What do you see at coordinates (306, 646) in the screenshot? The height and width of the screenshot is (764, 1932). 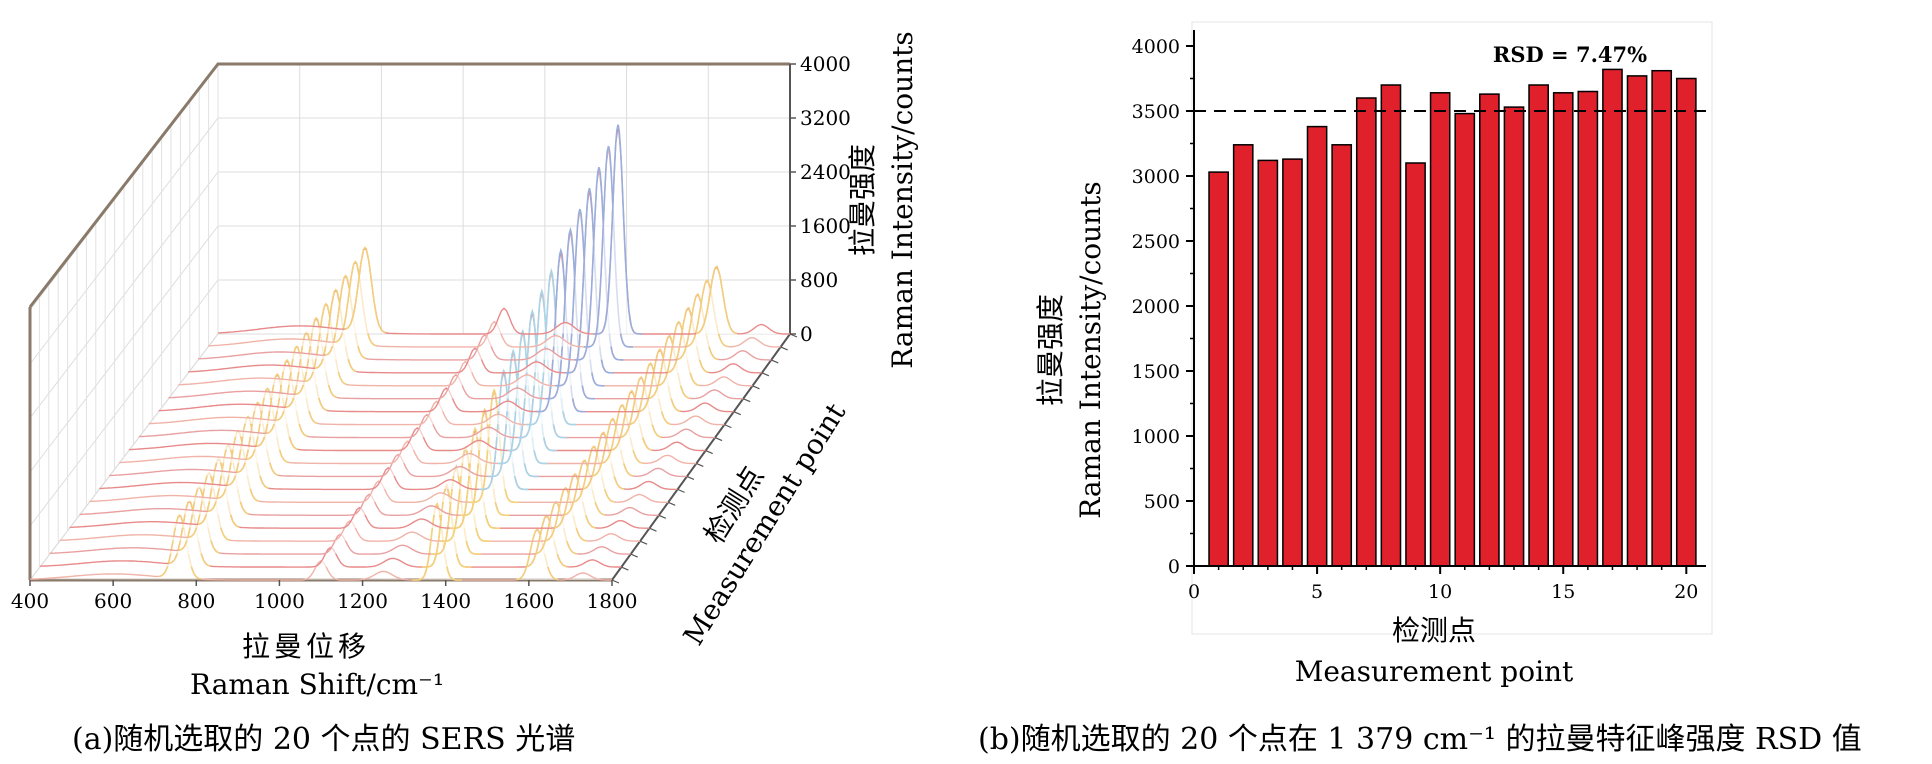 I see `x-axis-label-cn: 拉曼位移` at bounding box center [306, 646].